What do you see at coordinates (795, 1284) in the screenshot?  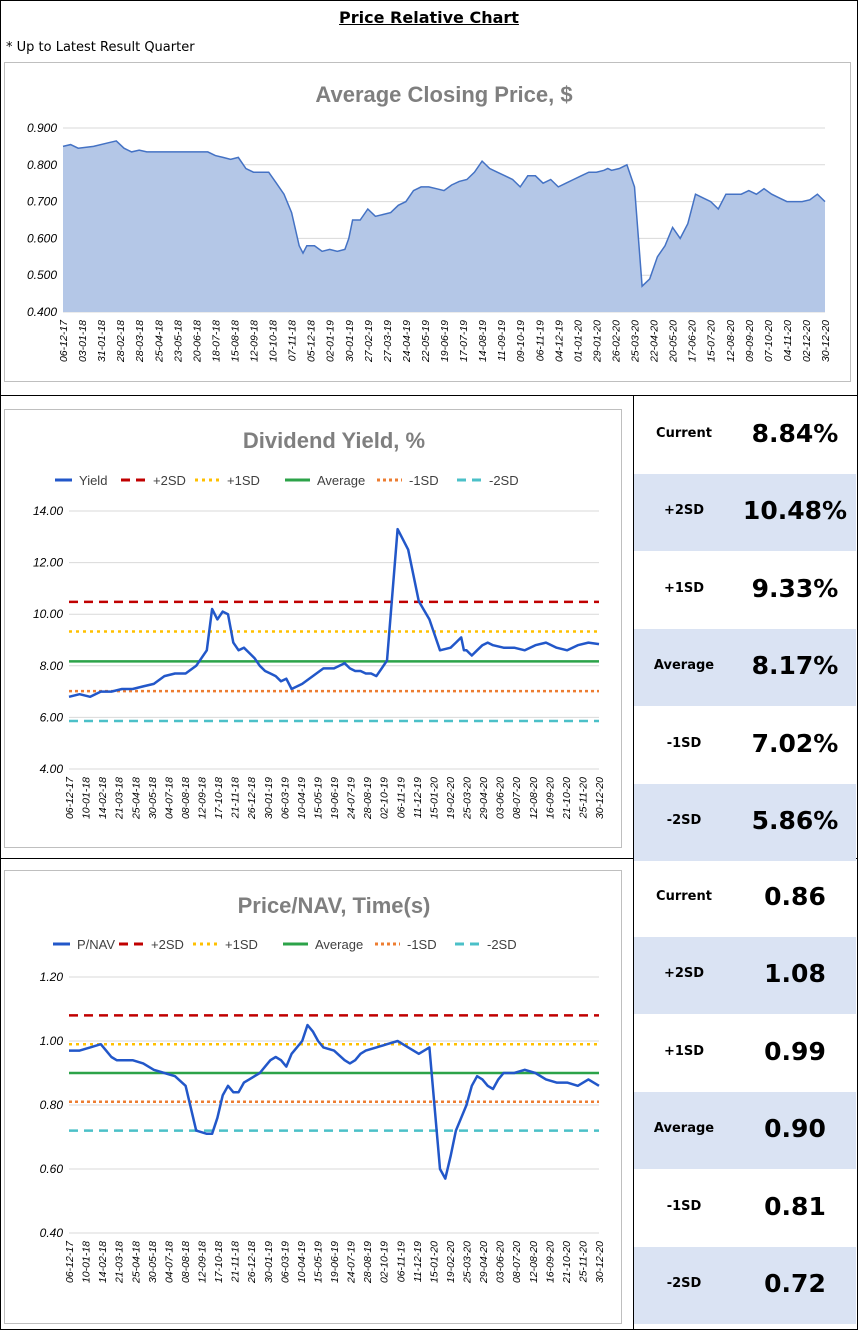 I see `stat-value: 0.72` at bounding box center [795, 1284].